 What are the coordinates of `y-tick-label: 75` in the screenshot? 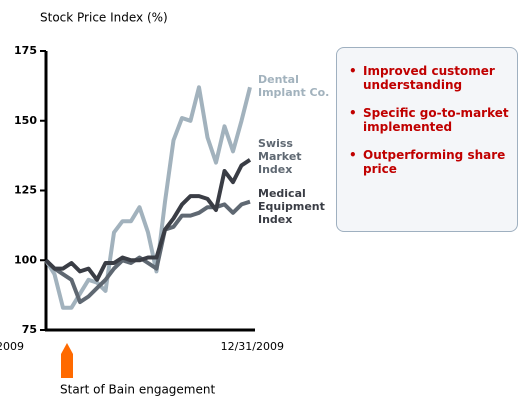 It's located at (29, 329).